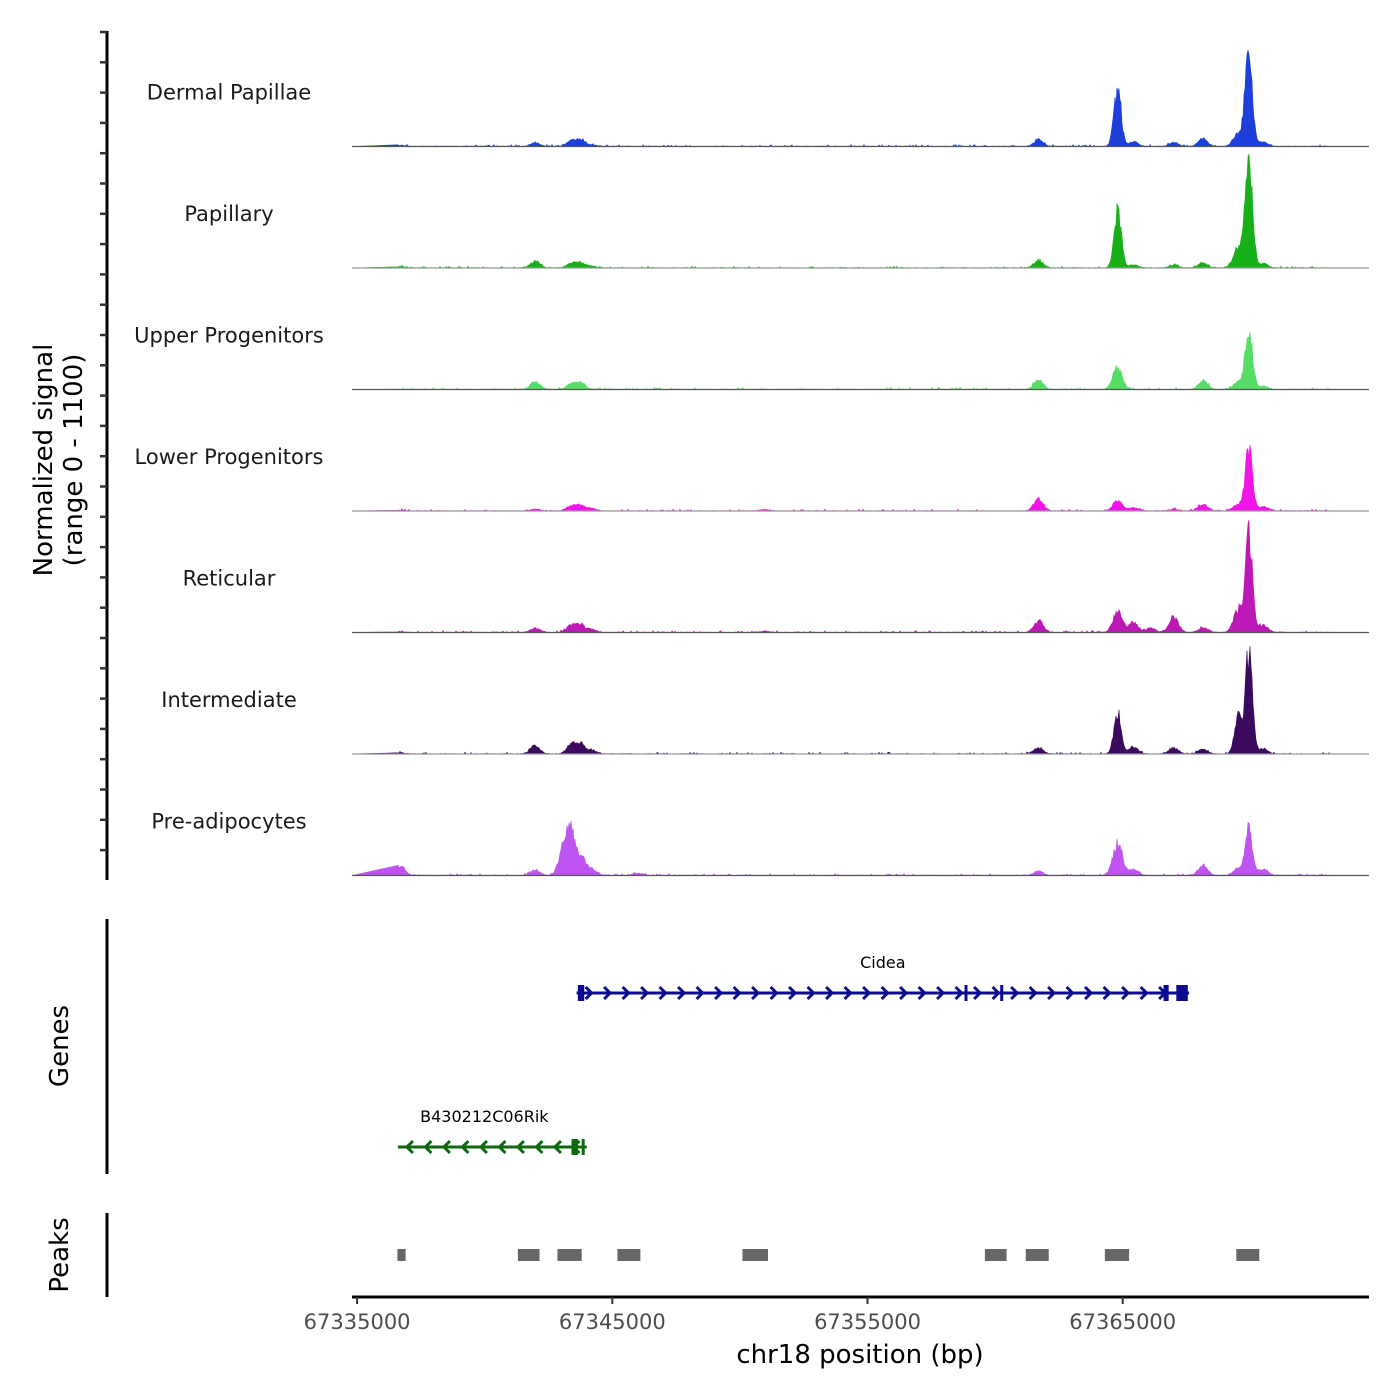 The height and width of the screenshot is (1400, 1400). What do you see at coordinates (740, 1315) in the screenshot?
I see `x-axis-ticks: 67335000 67345000 67355000 67365000` at bounding box center [740, 1315].